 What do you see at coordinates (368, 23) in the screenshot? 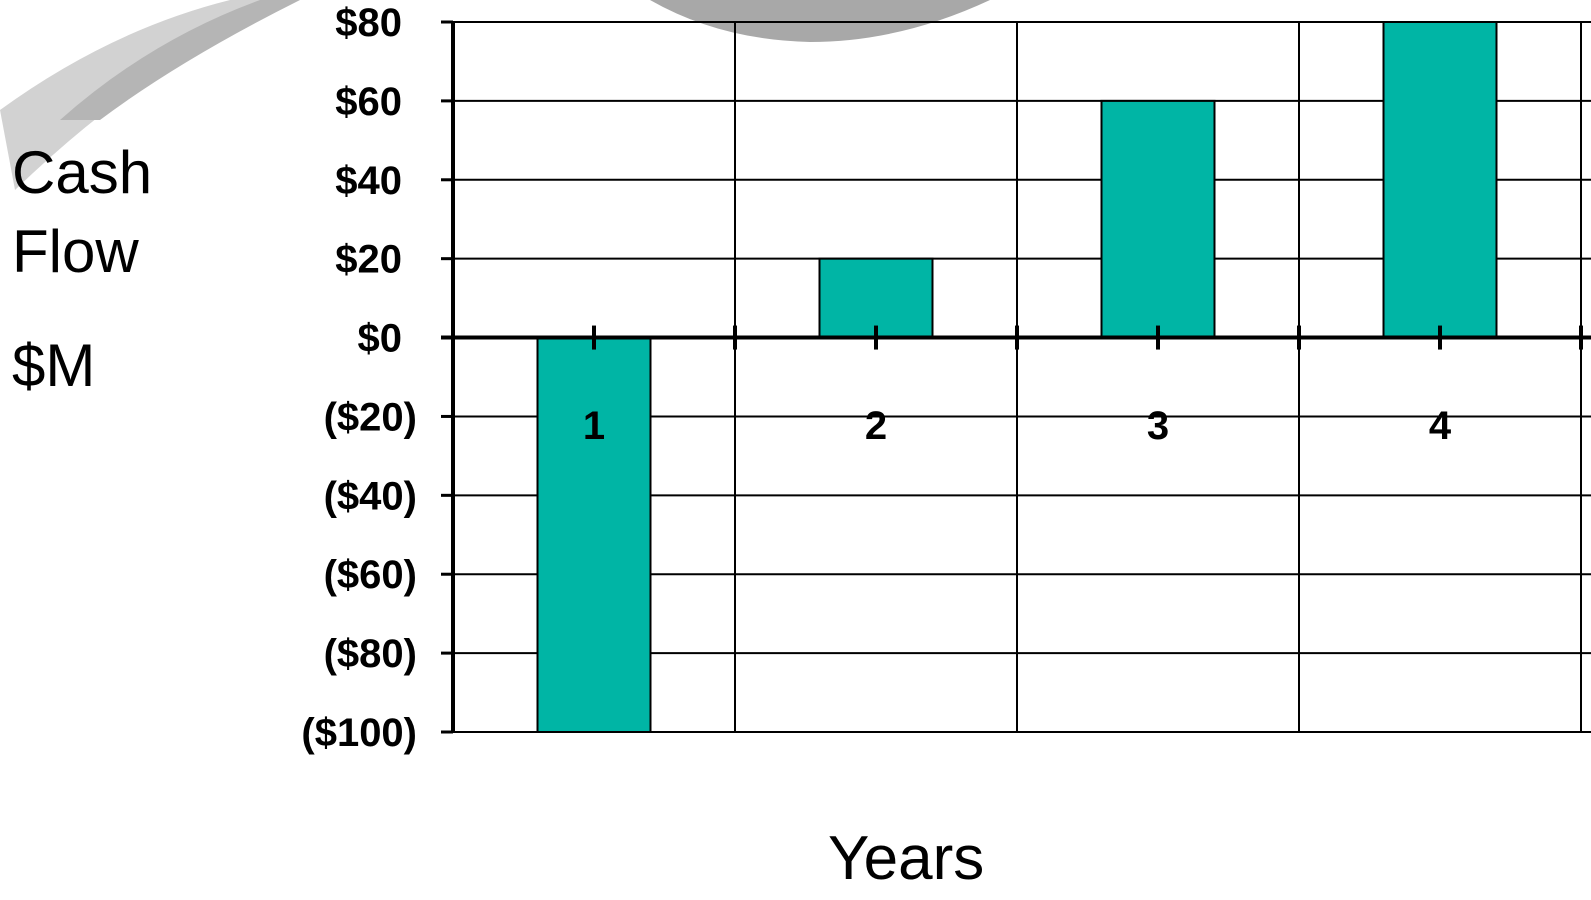
I see `y-tick-label: $80` at bounding box center [368, 23].